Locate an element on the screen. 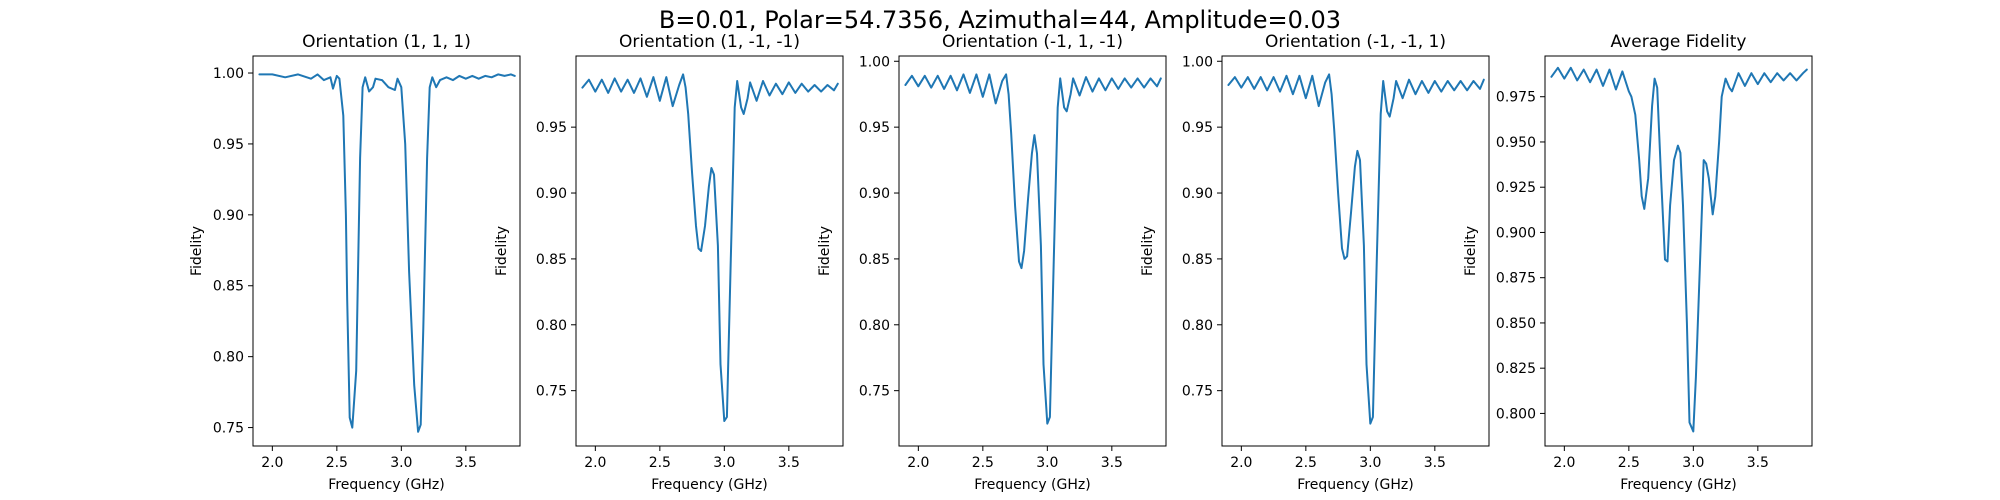 This screenshot has height=500, width=2000. y-tick-label: 0.800 is located at coordinates (1516, 414).